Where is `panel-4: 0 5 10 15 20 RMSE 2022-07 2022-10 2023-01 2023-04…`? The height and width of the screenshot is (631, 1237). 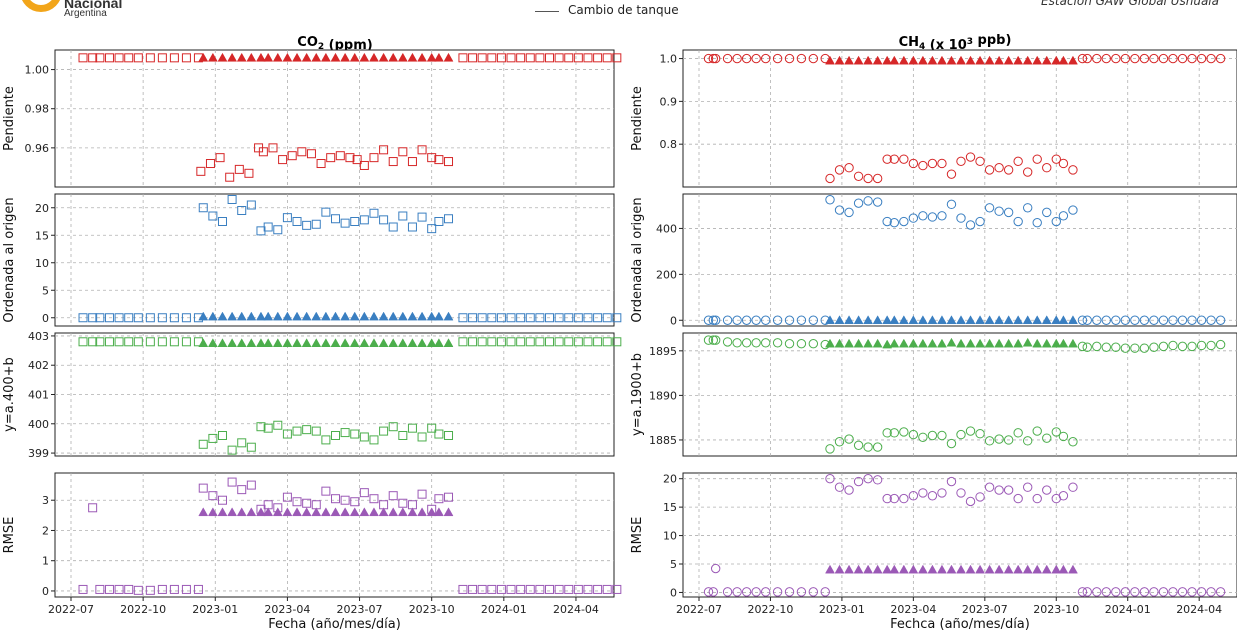
panel-4: 0 5 10 15 20 RMSE 2022-07 2022-10 2023-01 2023-04… is located at coordinates (933, 551).